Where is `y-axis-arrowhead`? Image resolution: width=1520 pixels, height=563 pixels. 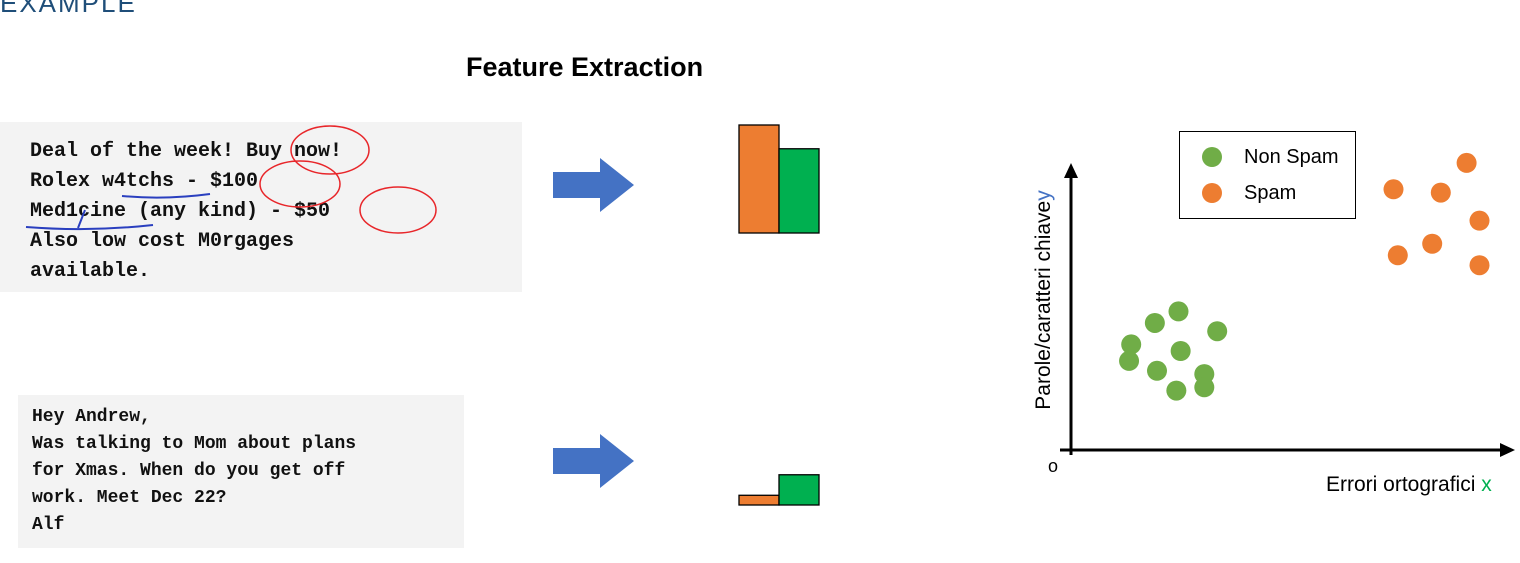 y-axis-arrowhead is located at coordinates (1071, 170).